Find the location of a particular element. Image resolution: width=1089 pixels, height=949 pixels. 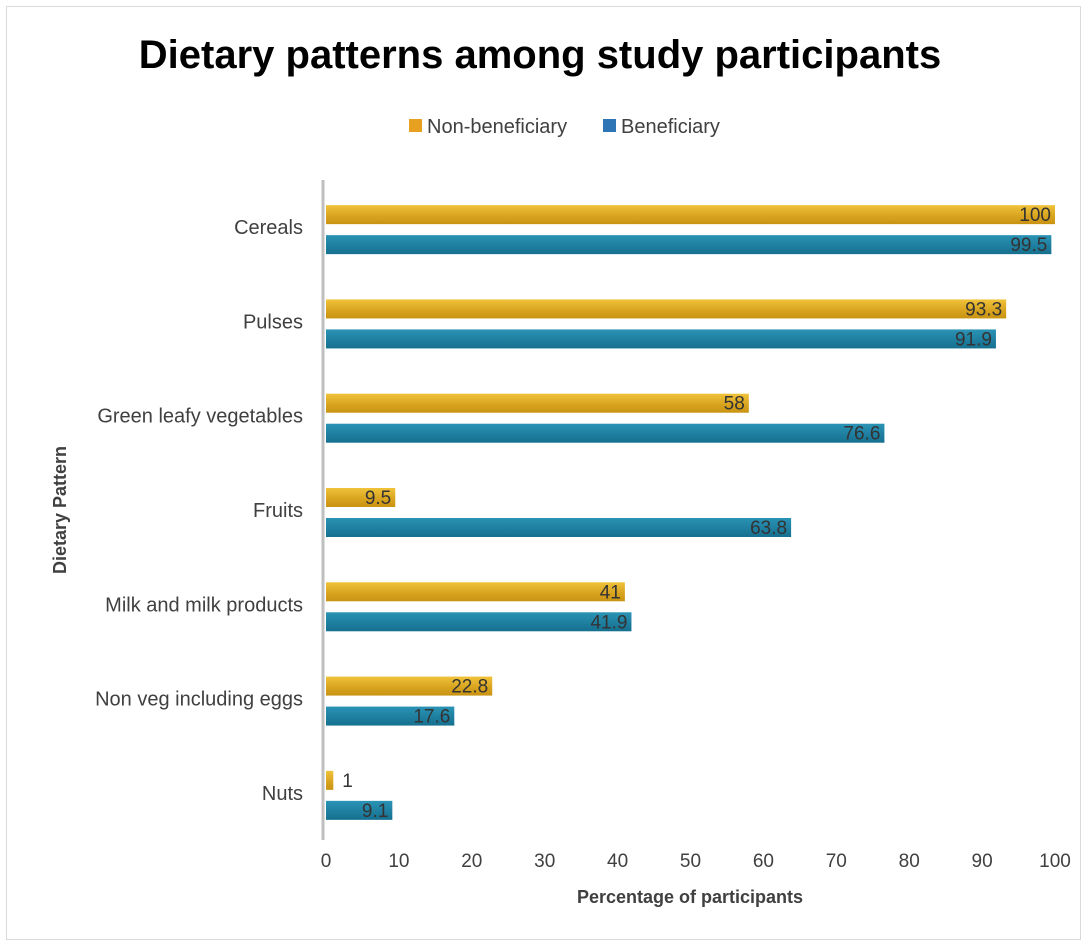

legend-label-non-beneficiary: Non-beneficiary is located at coordinates (497, 127).